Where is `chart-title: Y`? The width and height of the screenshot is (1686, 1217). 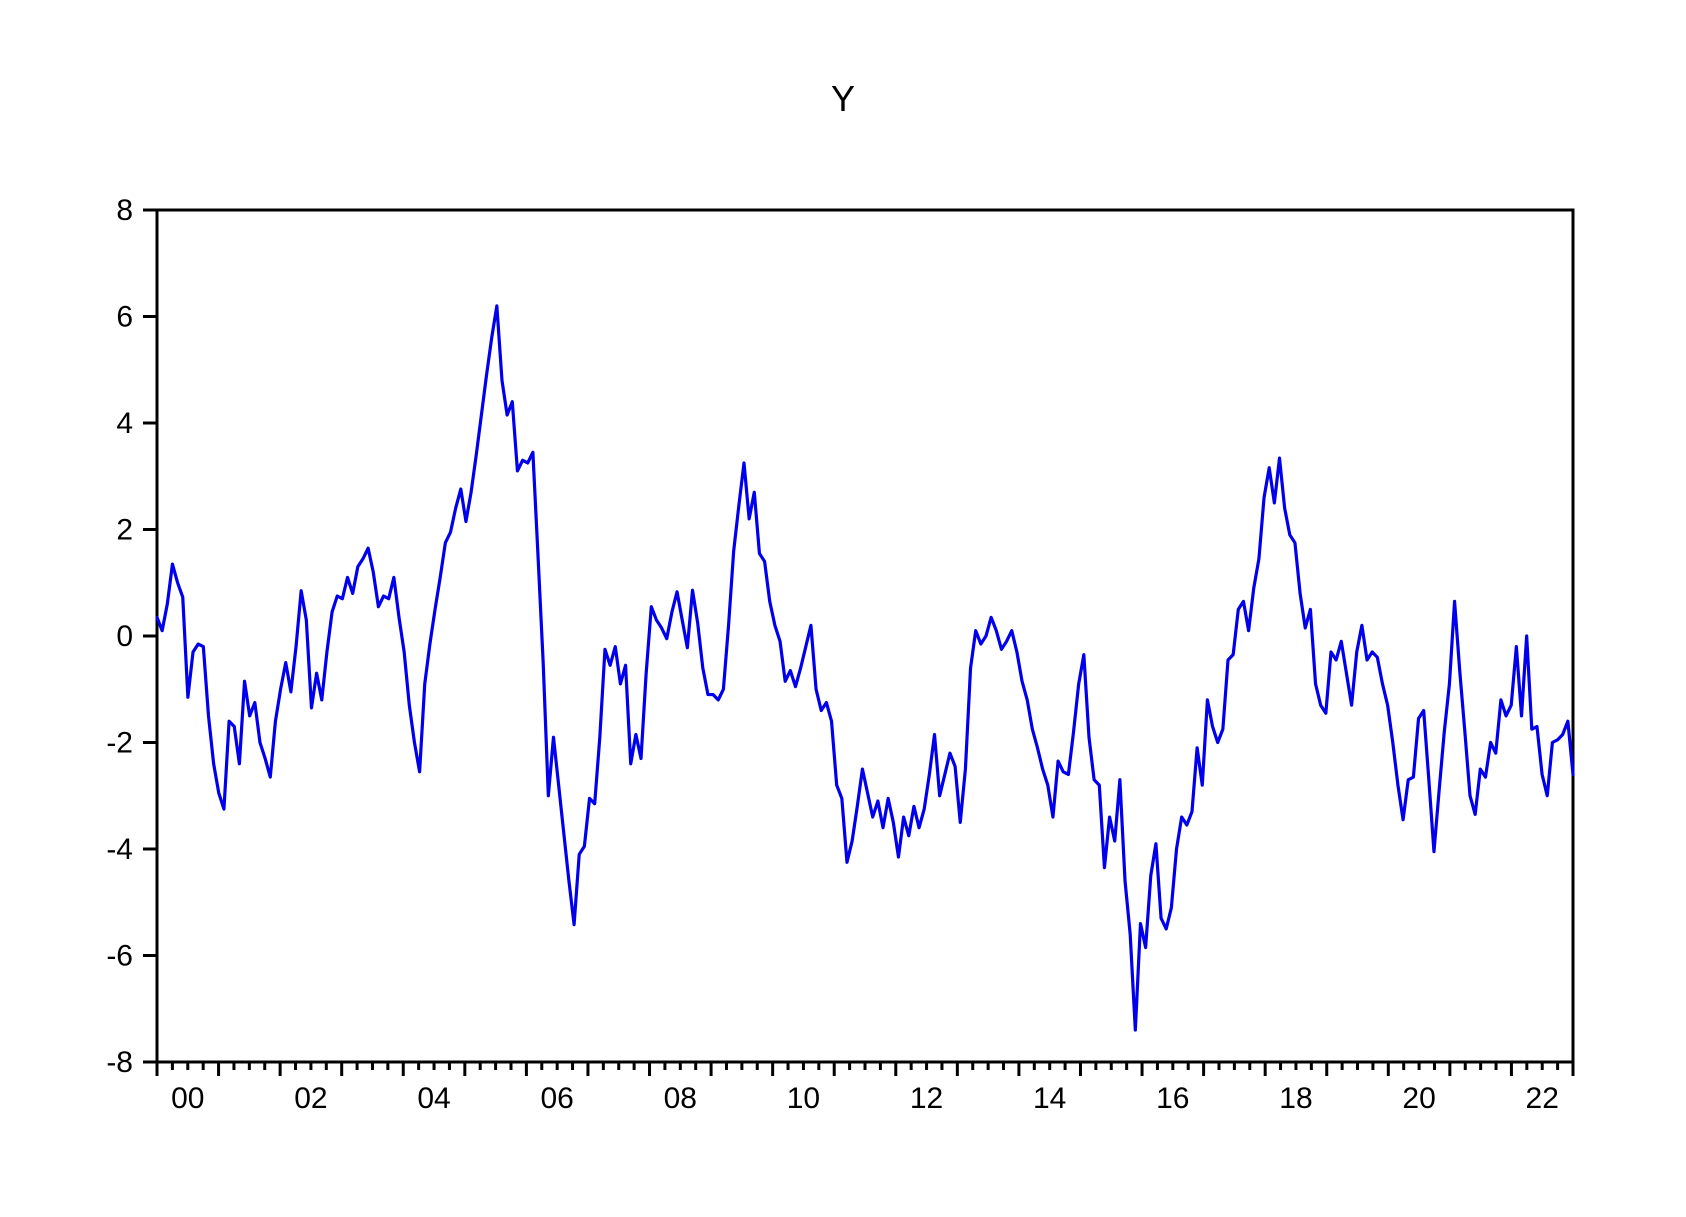
chart-title: Y is located at coordinates (842, 98).